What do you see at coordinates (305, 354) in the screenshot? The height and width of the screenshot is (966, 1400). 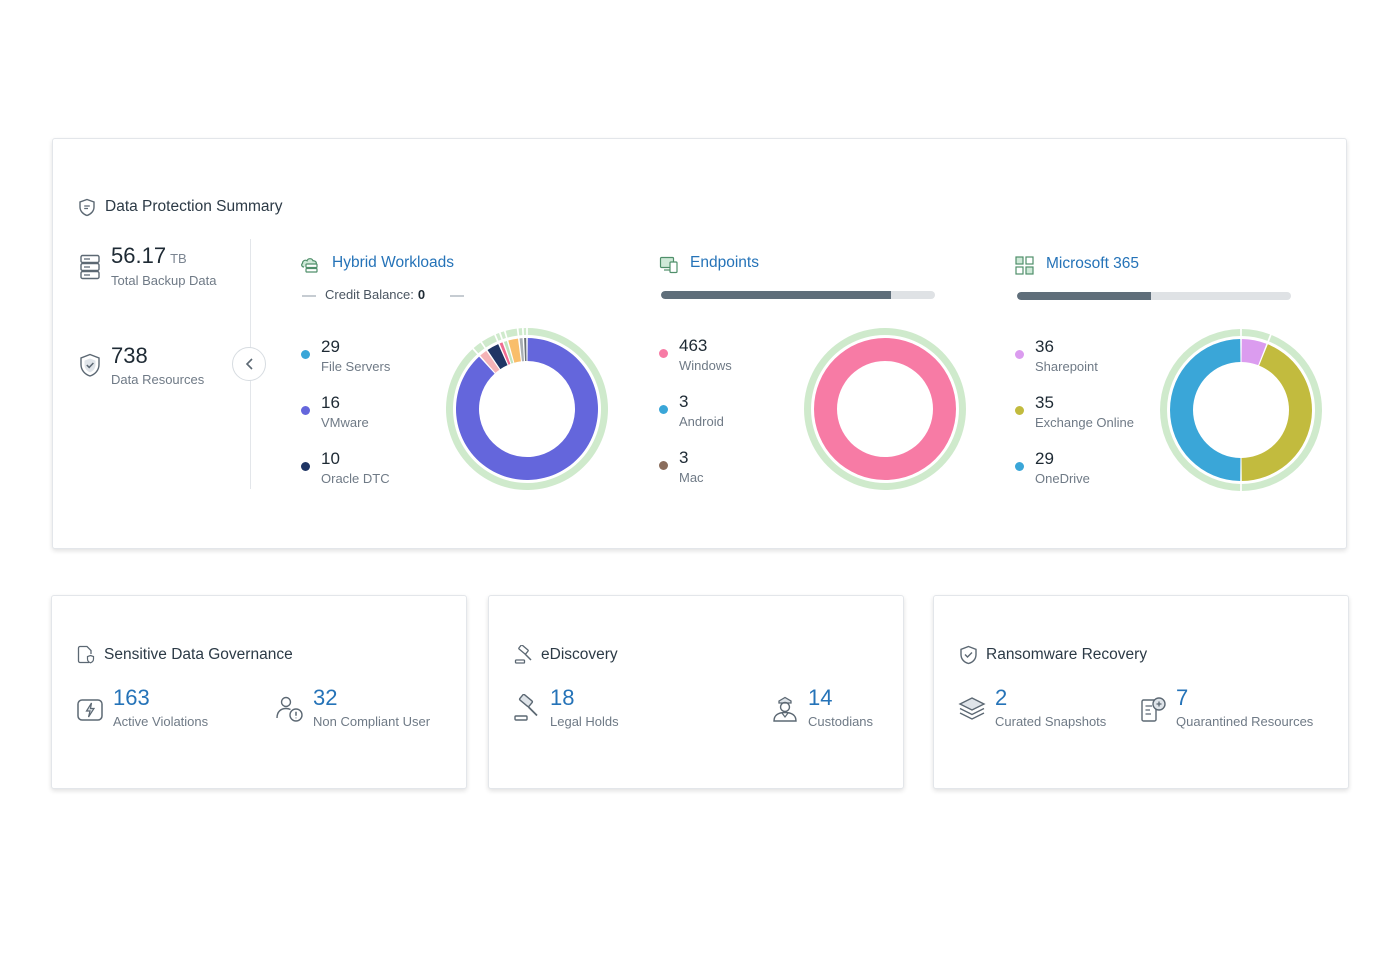 I see `legend-dot-file-servers` at bounding box center [305, 354].